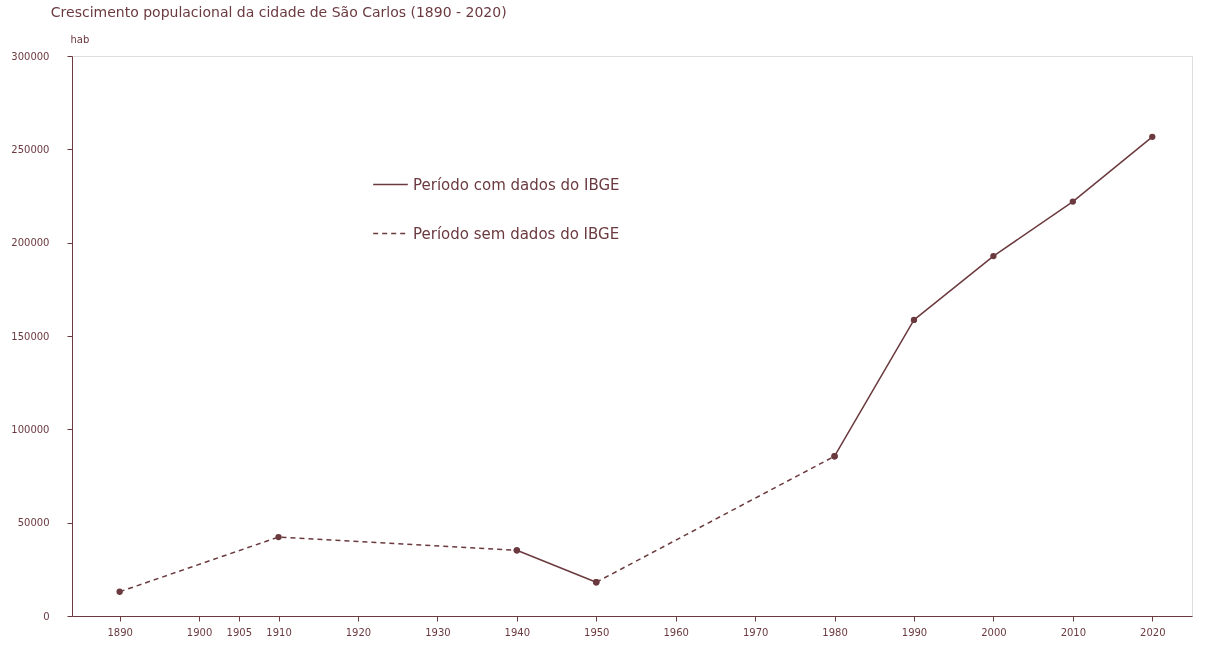  Describe the element at coordinates (835, 632) in the screenshot. I see `x-tick-label: 1980` at that location.